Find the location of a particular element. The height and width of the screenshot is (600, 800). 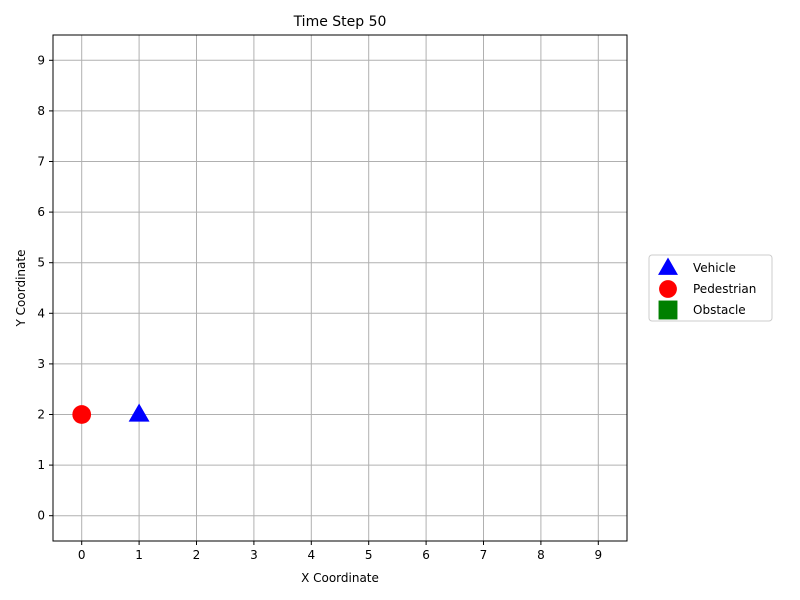

x-tick-label: 6 is located at coordinates (426, 555).